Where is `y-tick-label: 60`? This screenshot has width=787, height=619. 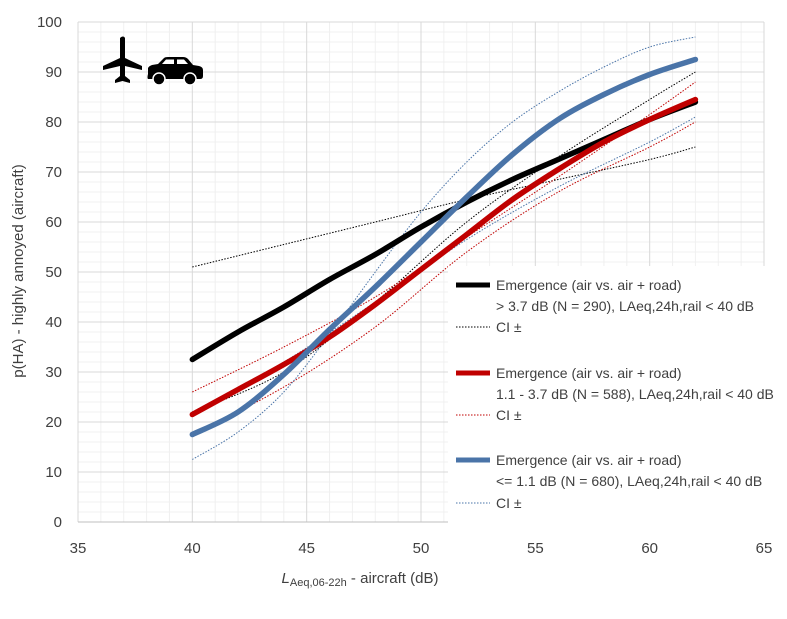 y-tick-label: 60 is located at coordinates (53, 222).